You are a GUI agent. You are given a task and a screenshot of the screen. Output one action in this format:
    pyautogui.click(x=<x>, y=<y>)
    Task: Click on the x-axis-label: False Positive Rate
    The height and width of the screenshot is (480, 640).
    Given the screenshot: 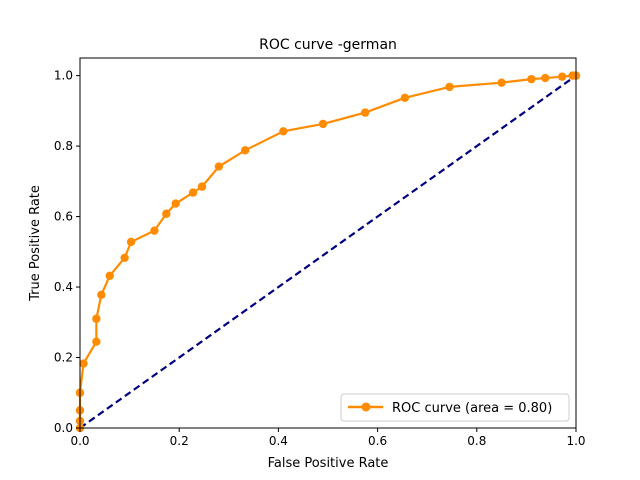 What is the action you would take?
    pyautogui.click(x=328, y=463)
    